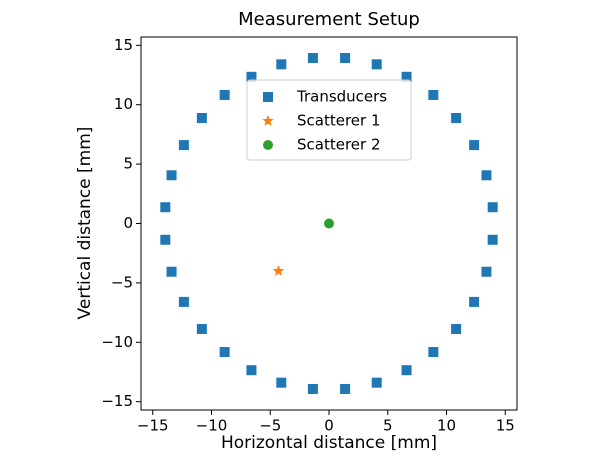  I want to click on x-tick-label: 0, so click(329, 426).